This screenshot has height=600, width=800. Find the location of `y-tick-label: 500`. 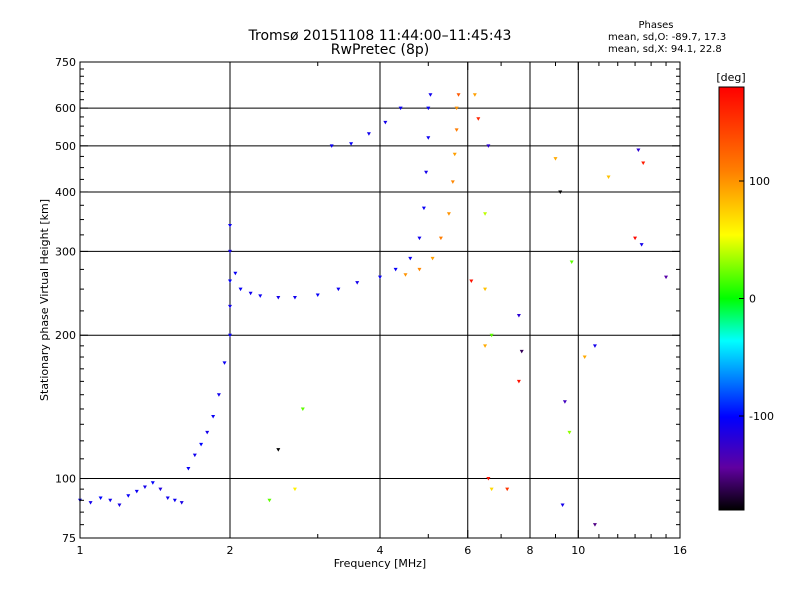

y-tick-label: 500 is located at coordinates (65, 146).